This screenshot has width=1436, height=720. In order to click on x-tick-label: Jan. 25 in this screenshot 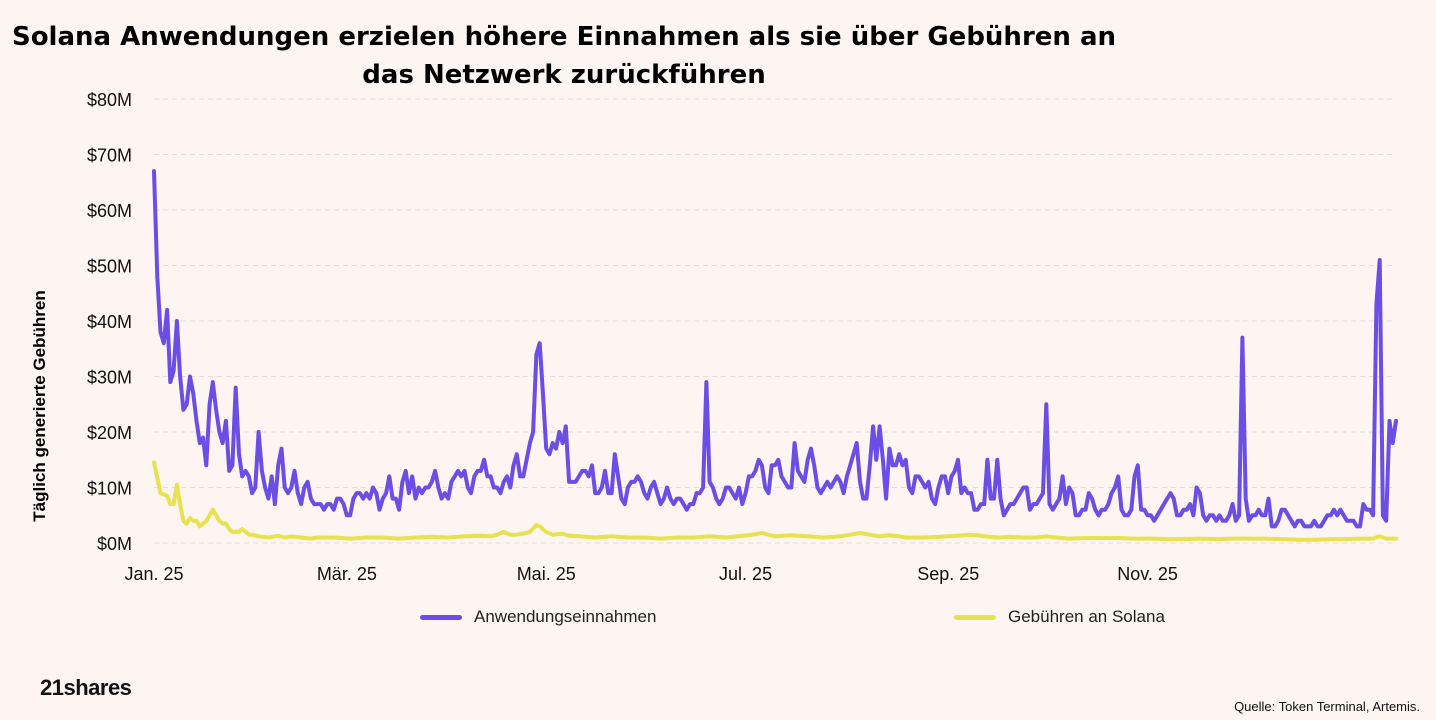, I will do `click(153, 574)`.